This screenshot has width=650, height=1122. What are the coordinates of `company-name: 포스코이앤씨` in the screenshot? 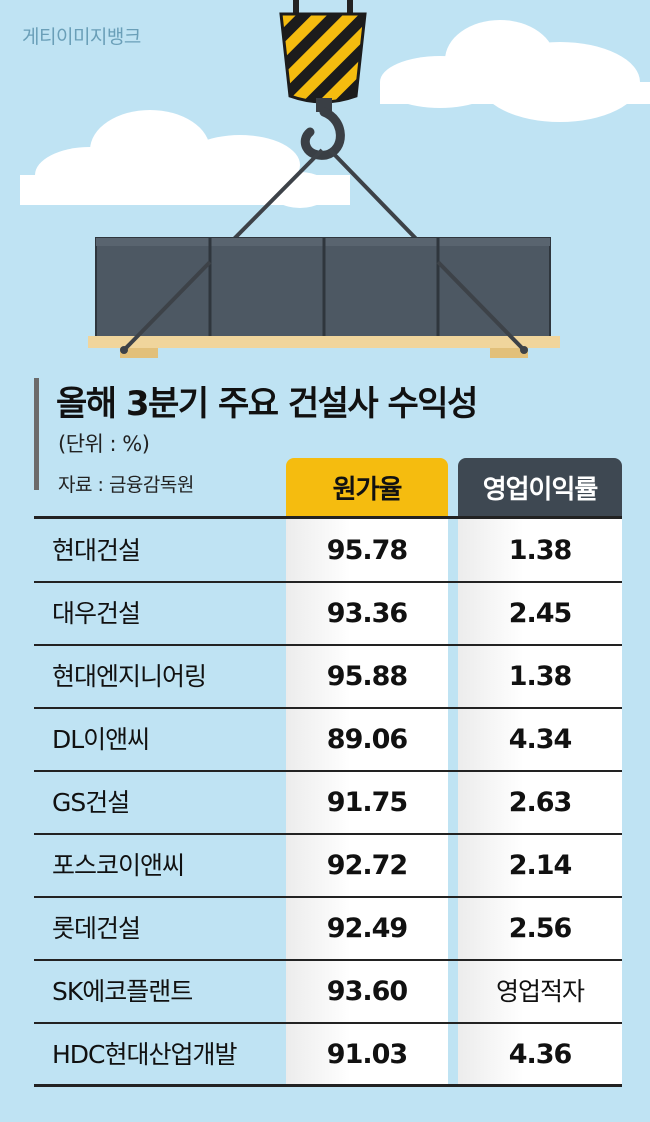 It's located at (118, 865).